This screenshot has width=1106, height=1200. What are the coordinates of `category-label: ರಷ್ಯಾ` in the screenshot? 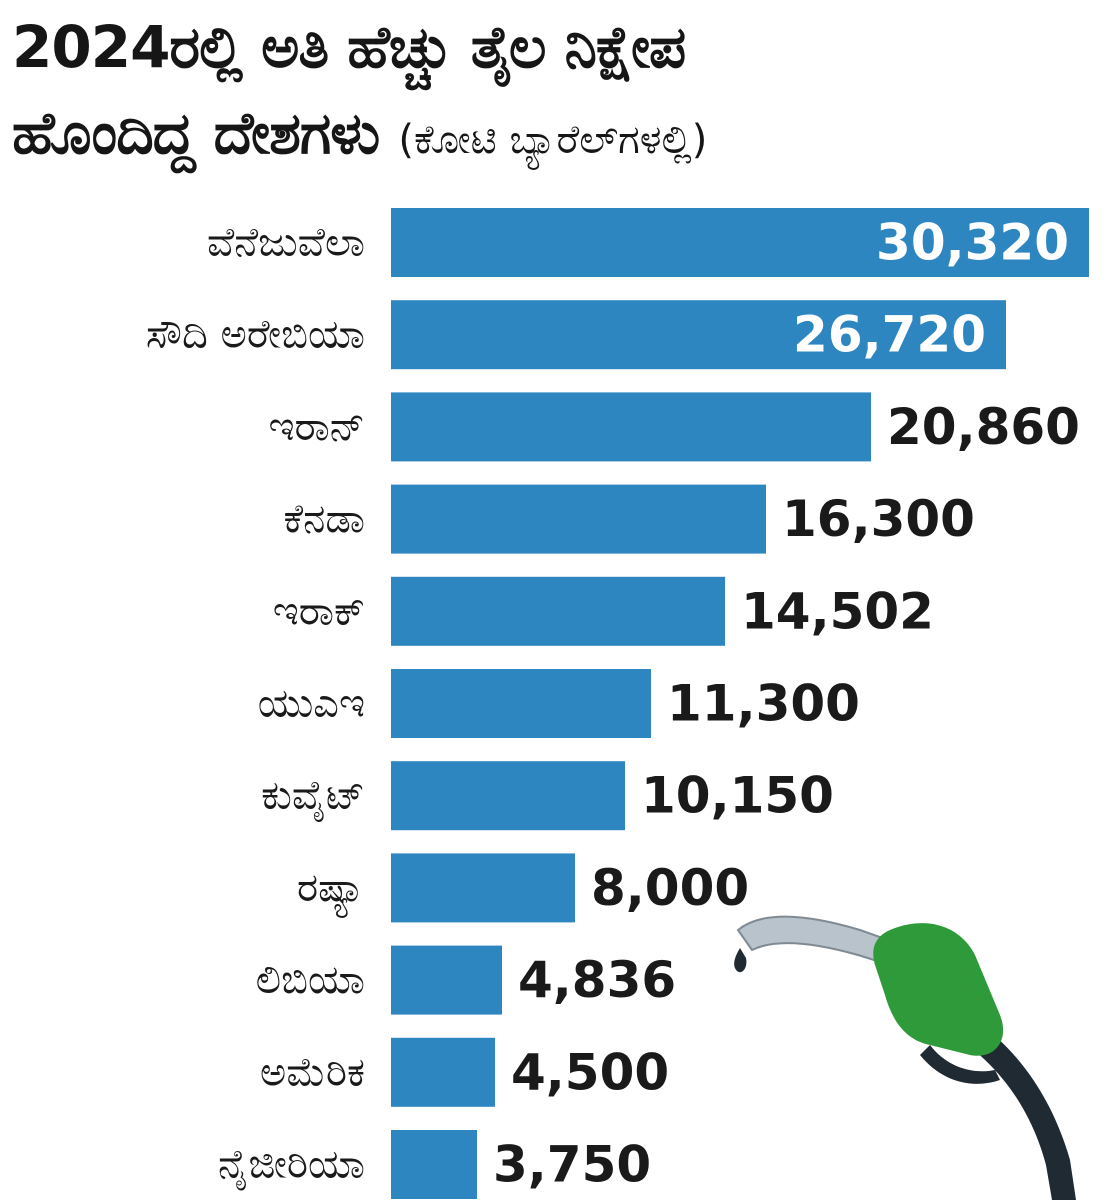 It's located at (331, 891).